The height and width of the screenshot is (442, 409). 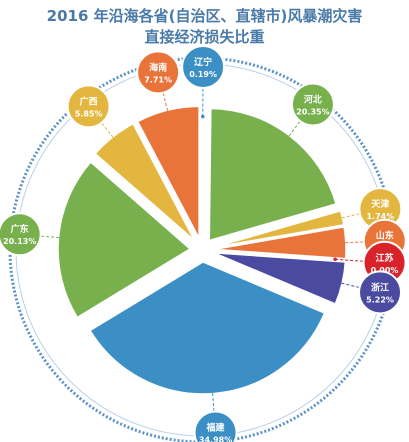 I want to click on slice-name-guangdong: 广东, so click(x=20, y=229).